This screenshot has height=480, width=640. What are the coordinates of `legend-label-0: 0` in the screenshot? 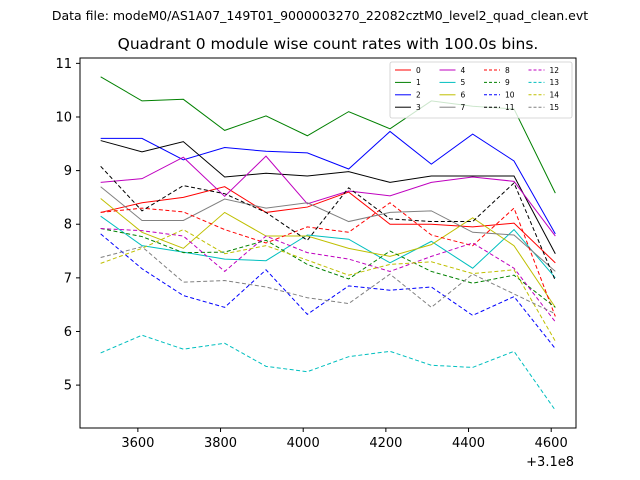 It's located at (418, 70).